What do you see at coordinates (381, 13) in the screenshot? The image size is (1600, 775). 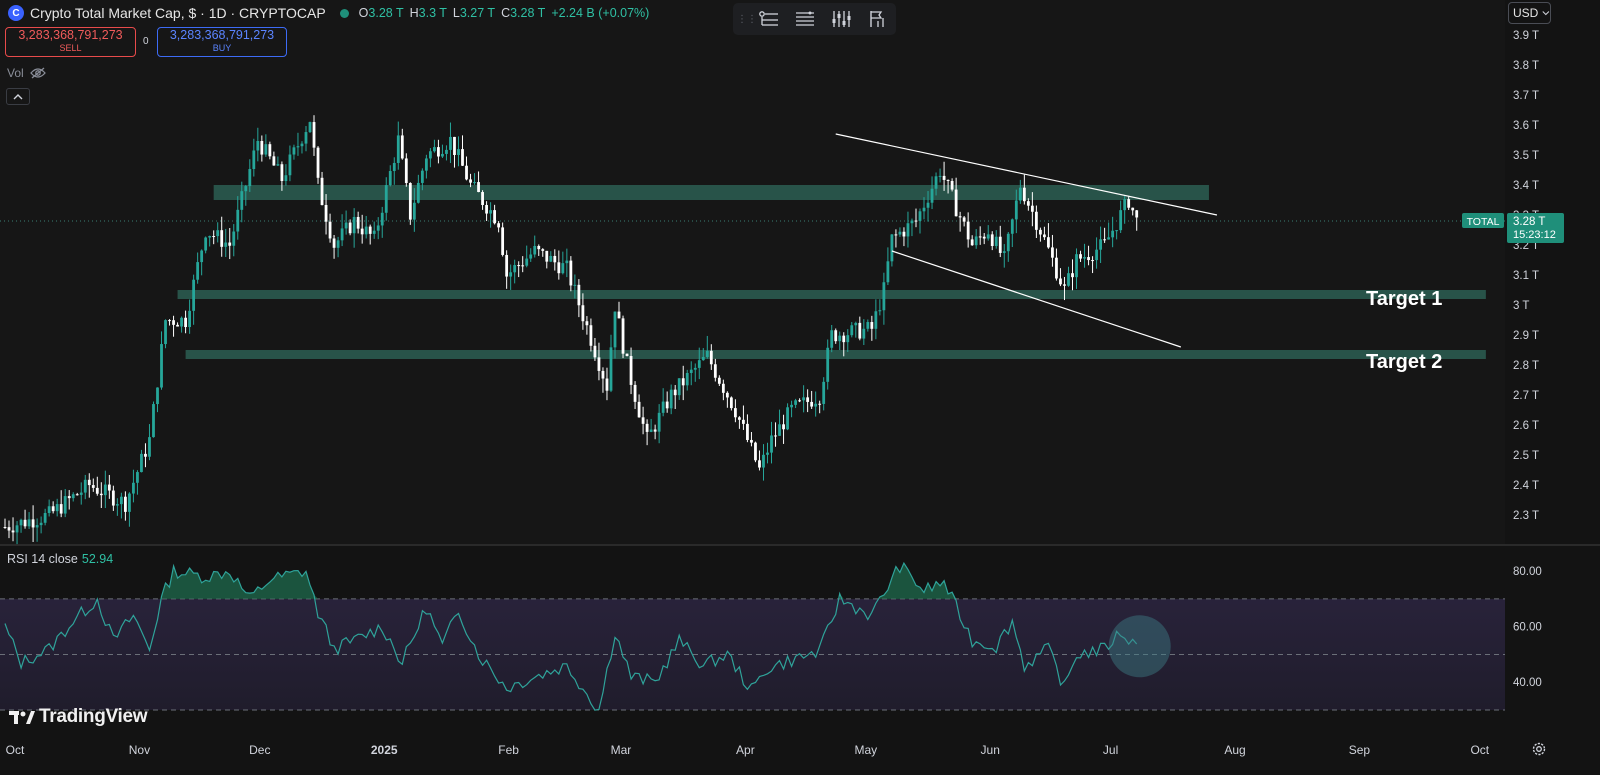 I see `ohlc-open: O3.28 T` at bounding box center [381, 13].